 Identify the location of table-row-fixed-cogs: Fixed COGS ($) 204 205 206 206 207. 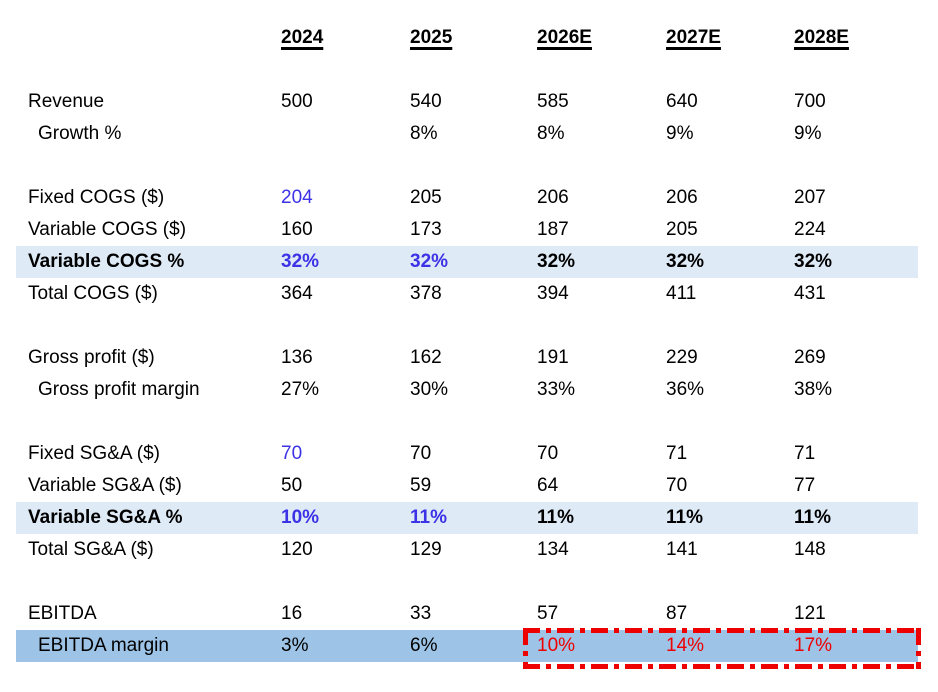
(467, 198).